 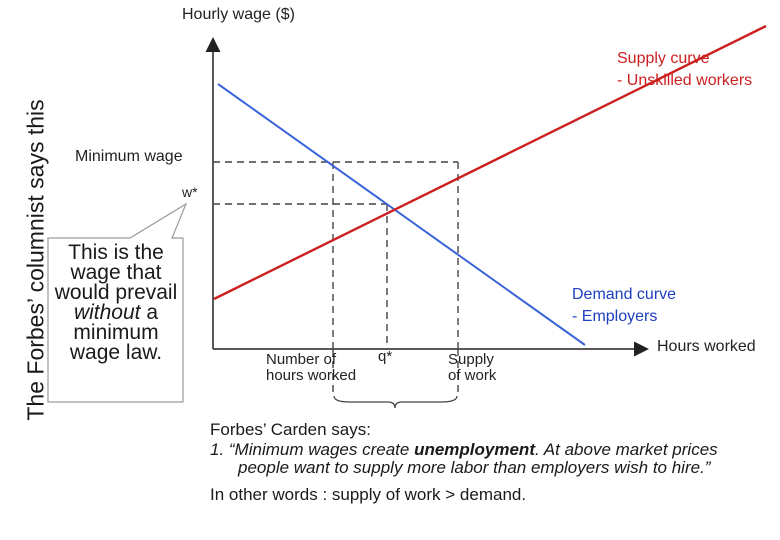 What do you see at coordinates (129, 156) in the screenshot?
I see `minimum-wage-label: Minimum wage` at bounding box center [129, 156].